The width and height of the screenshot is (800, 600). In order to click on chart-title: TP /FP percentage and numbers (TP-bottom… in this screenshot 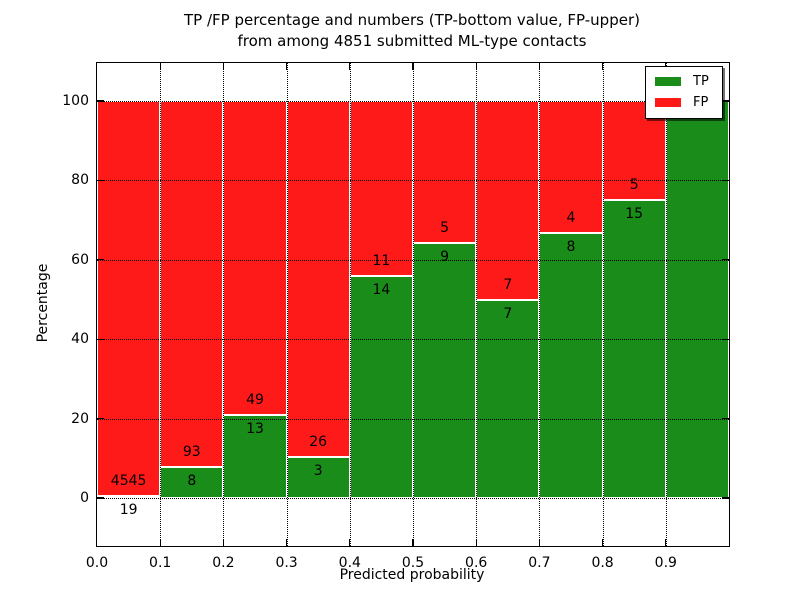, I will do `click(412, 31)`.